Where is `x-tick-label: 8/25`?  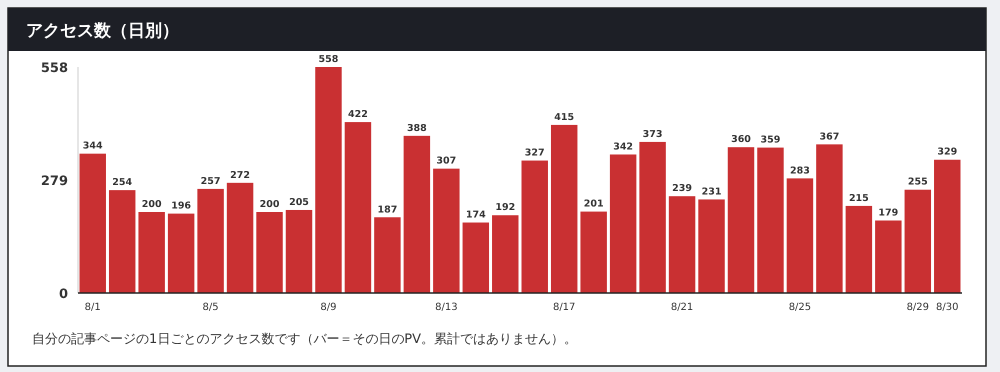 x-tick-label: 8/25 is located at coordinates (800, 307).